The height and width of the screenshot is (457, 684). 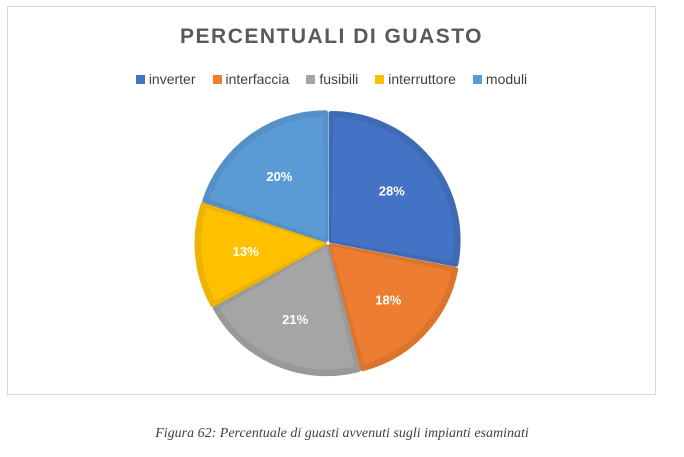 I want to click on legend-item-inverter: inverter, so click(x=165, y=79).